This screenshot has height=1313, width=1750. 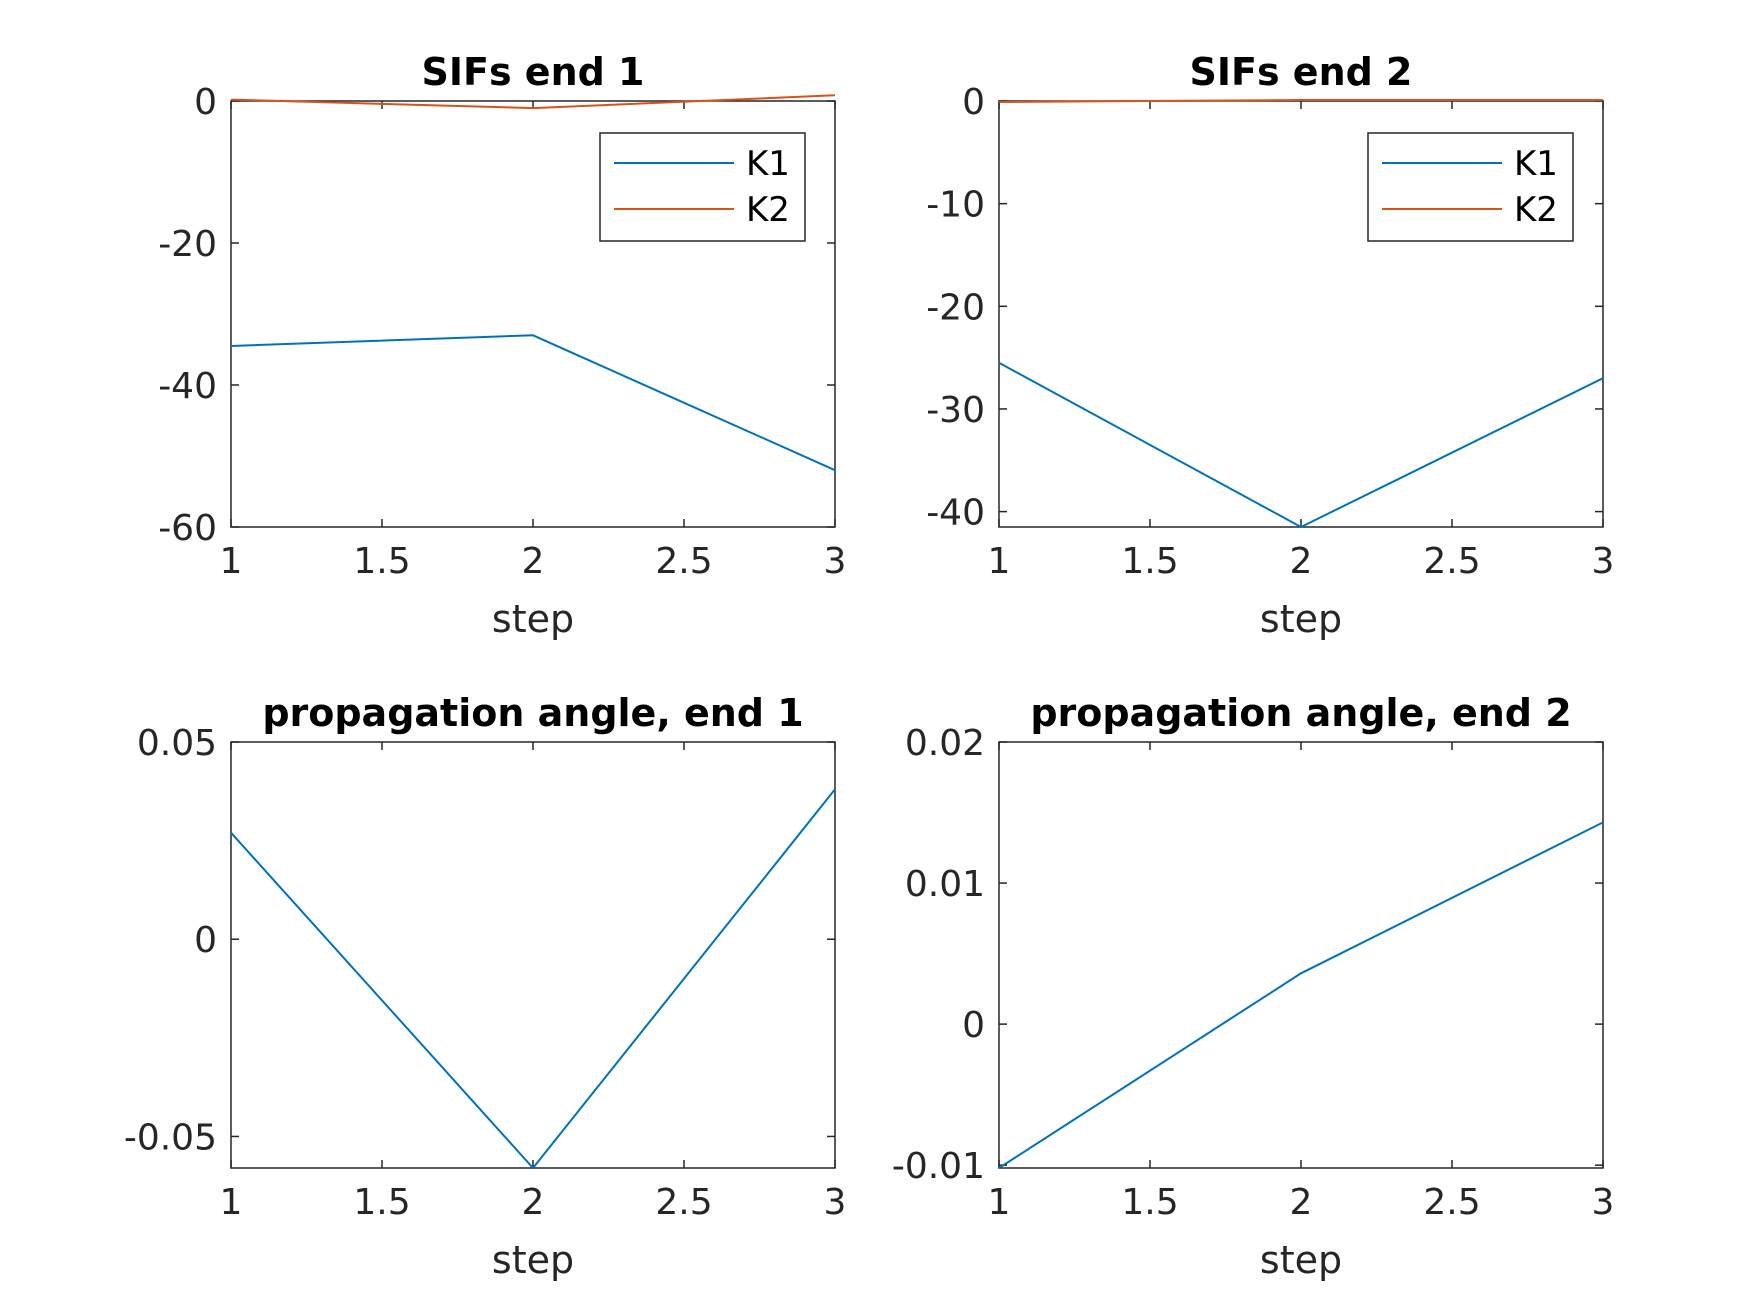 I want to click on y-tick-label: -10, so click(x=955, y=205).